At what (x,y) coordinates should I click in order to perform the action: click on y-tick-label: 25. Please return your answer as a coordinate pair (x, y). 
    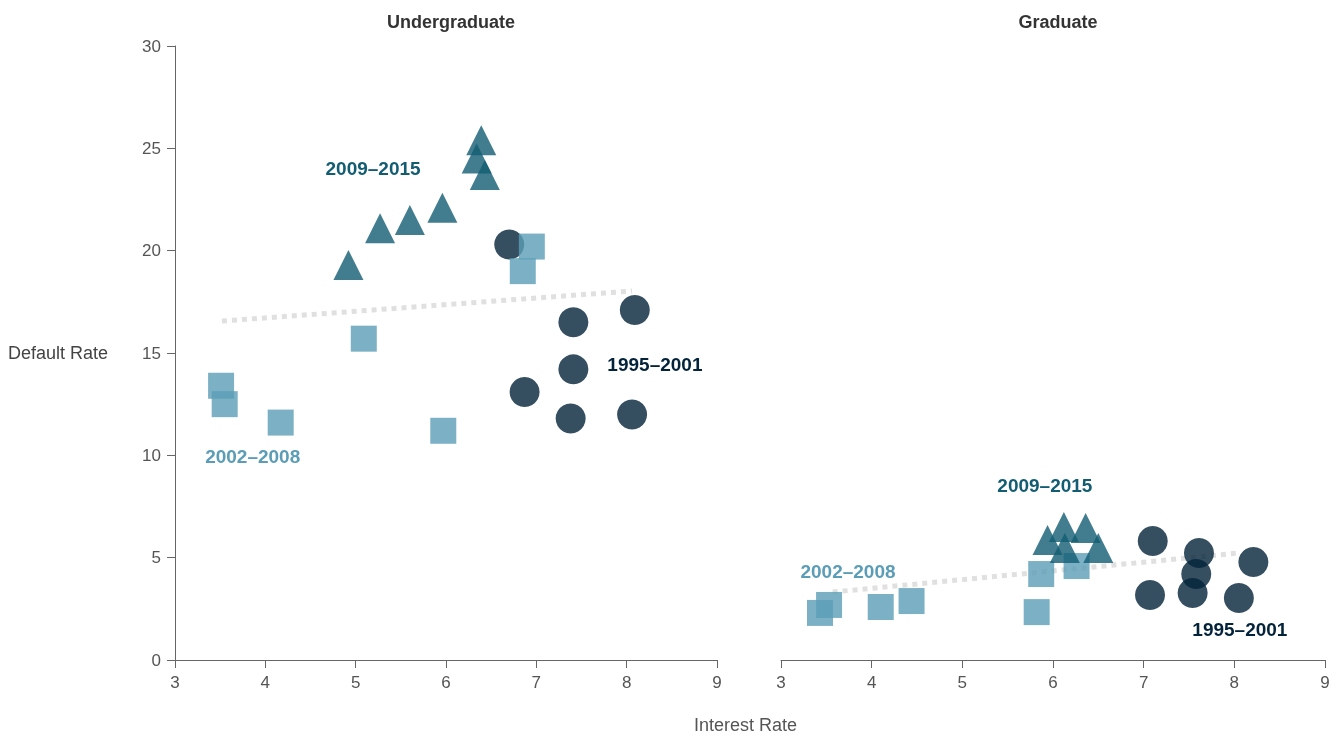
    Looking at the image, I should click on (151, 148).